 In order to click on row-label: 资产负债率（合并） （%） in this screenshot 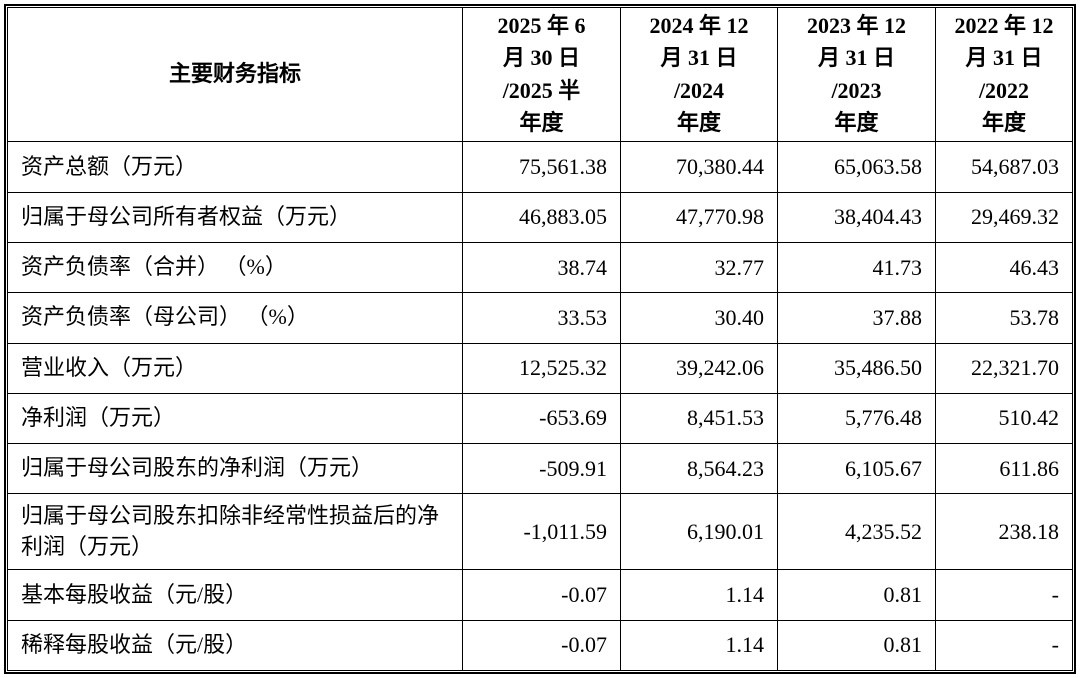, I will do `click(235, 267)`.